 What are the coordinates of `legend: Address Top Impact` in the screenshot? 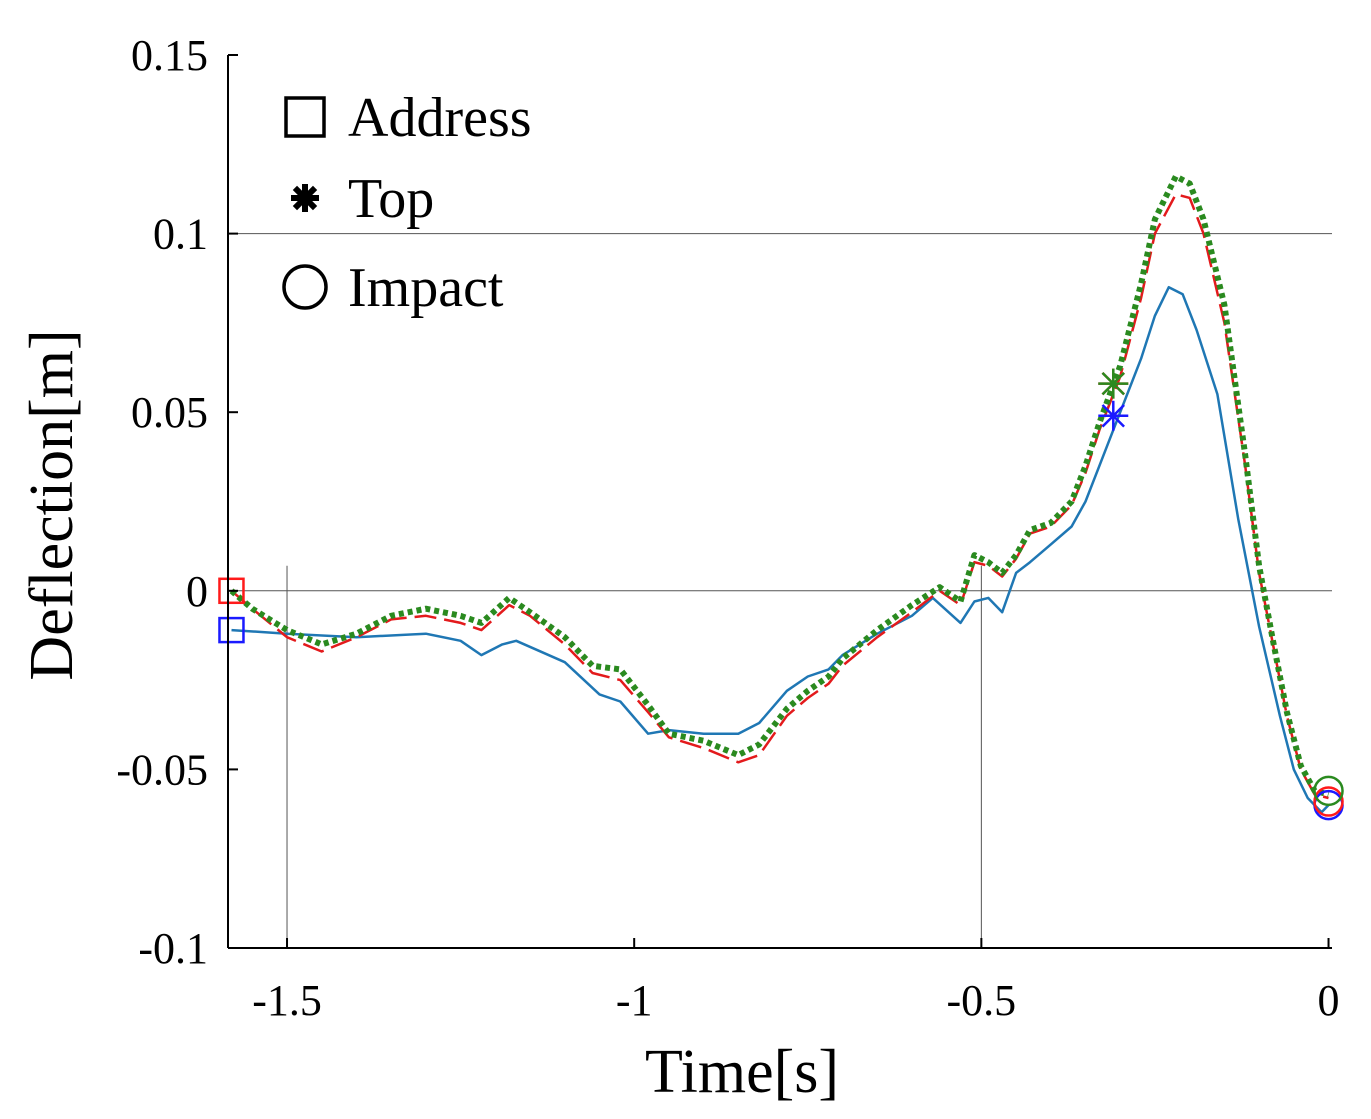 It's located at (407, 203).